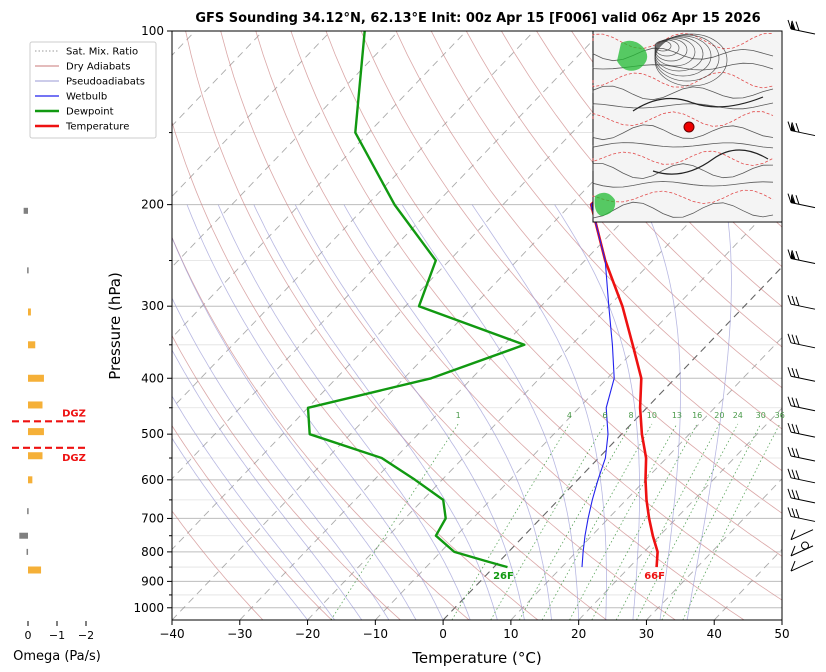 This screenshot has width=826, height=672. I want to click on legend-label: Temperature, so click(97, 127).